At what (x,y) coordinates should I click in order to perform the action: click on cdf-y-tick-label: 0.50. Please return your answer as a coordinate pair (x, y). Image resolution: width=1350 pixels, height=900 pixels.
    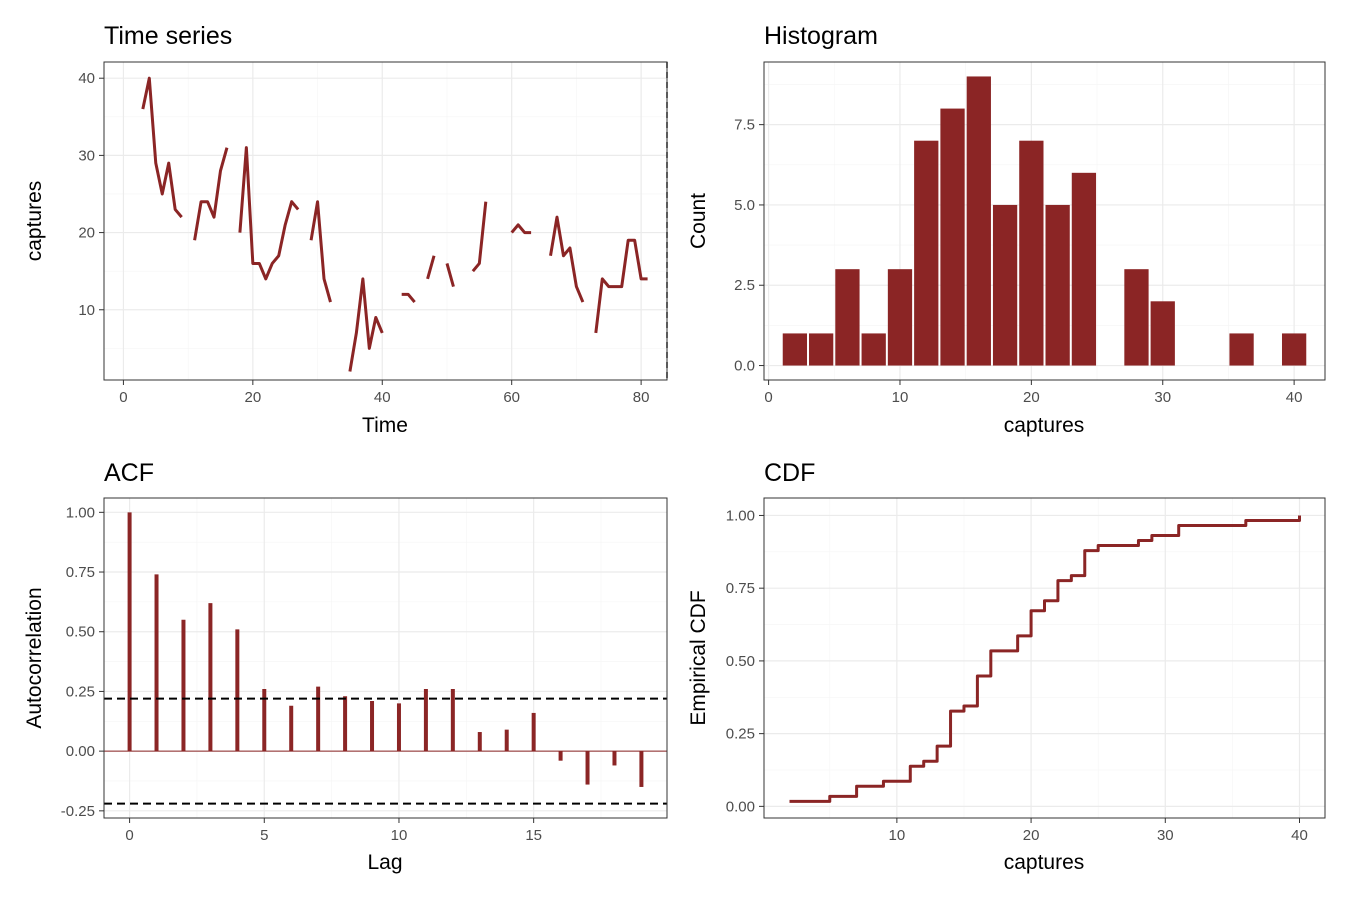
    Looking at the image, I should click on (740, 661).